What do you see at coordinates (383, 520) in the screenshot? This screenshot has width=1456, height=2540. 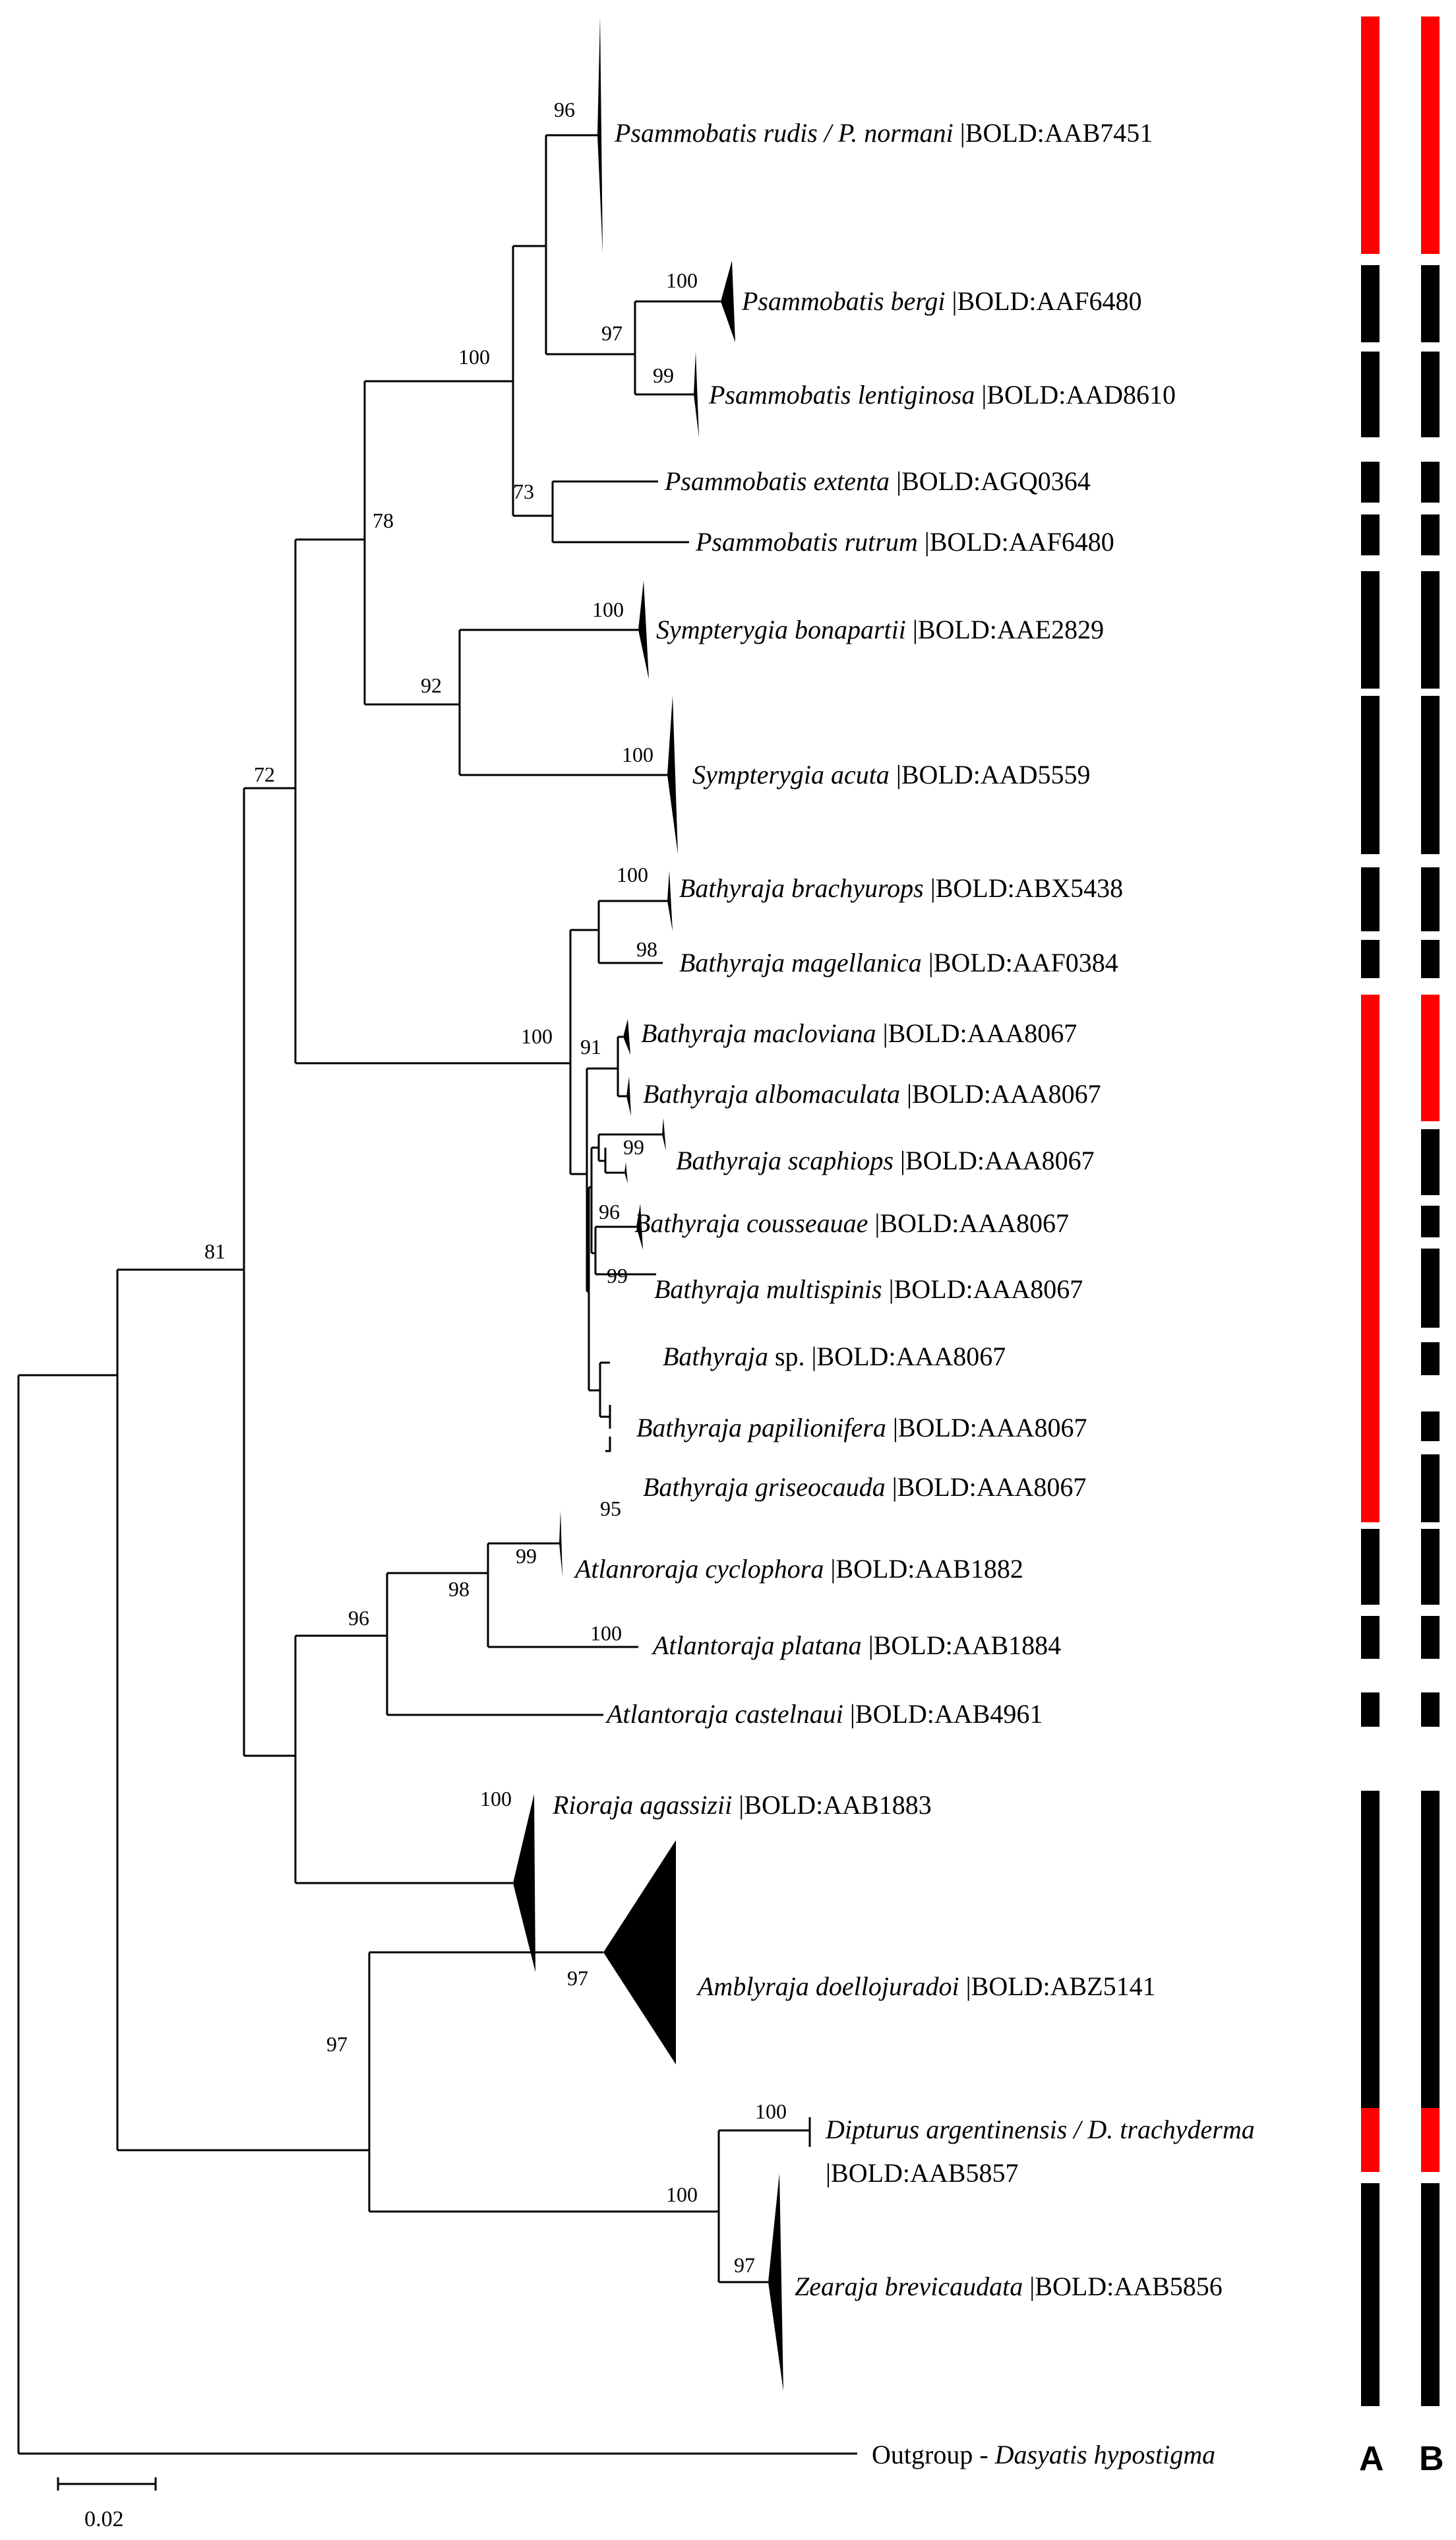 I see `support-value: 78` at bounding box center [383, 520].